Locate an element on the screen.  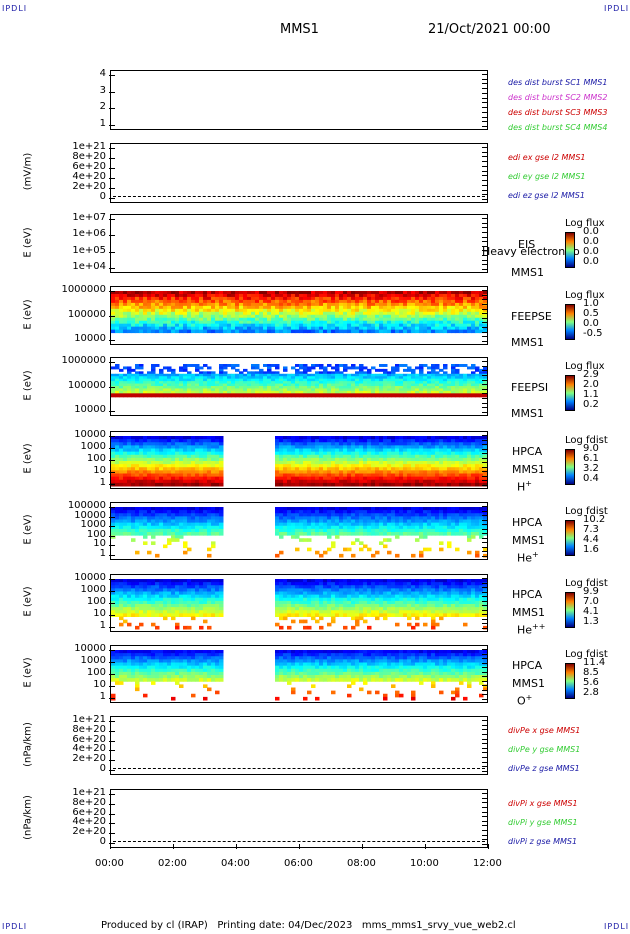
panel-5-right-tick is located at coordinates (485, 394).